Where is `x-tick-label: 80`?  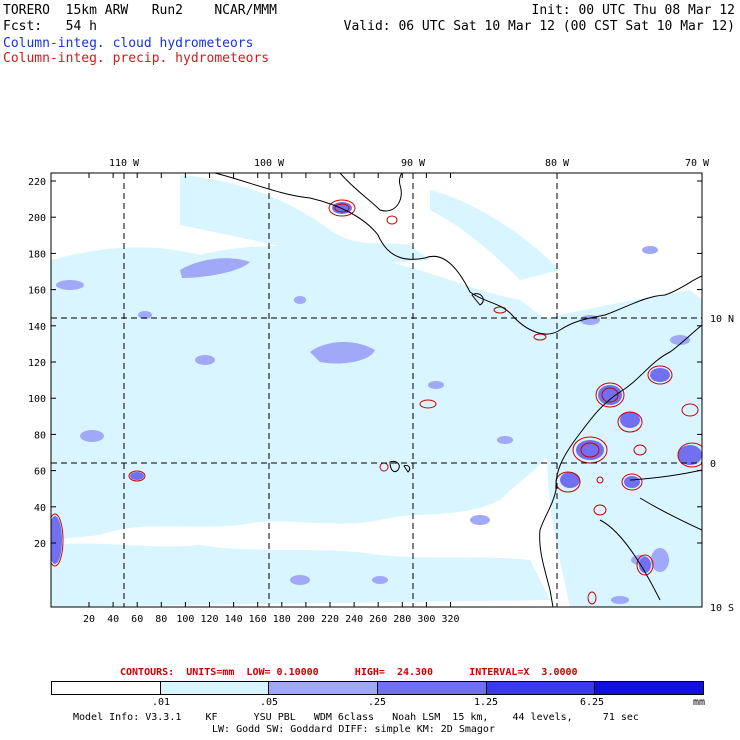 x-tick-label: 80 is located at coordinates (161, 619).